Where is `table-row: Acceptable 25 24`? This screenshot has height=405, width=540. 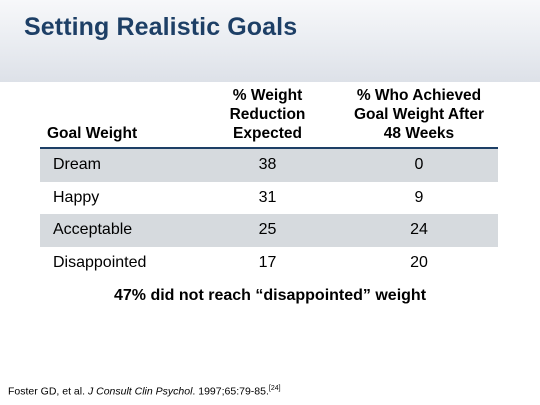
table-row: Acceptable 25 24 is located at coordinates (269, 230).